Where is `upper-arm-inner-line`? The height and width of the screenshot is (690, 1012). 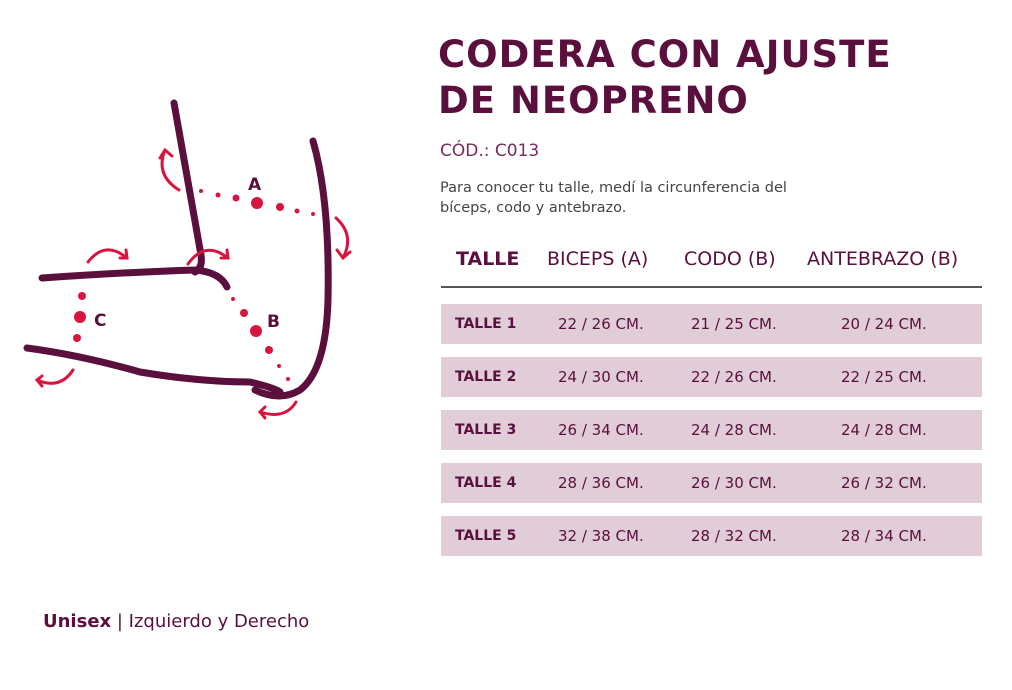
upper-arm-inner-line is located at coordinates (187, 187).